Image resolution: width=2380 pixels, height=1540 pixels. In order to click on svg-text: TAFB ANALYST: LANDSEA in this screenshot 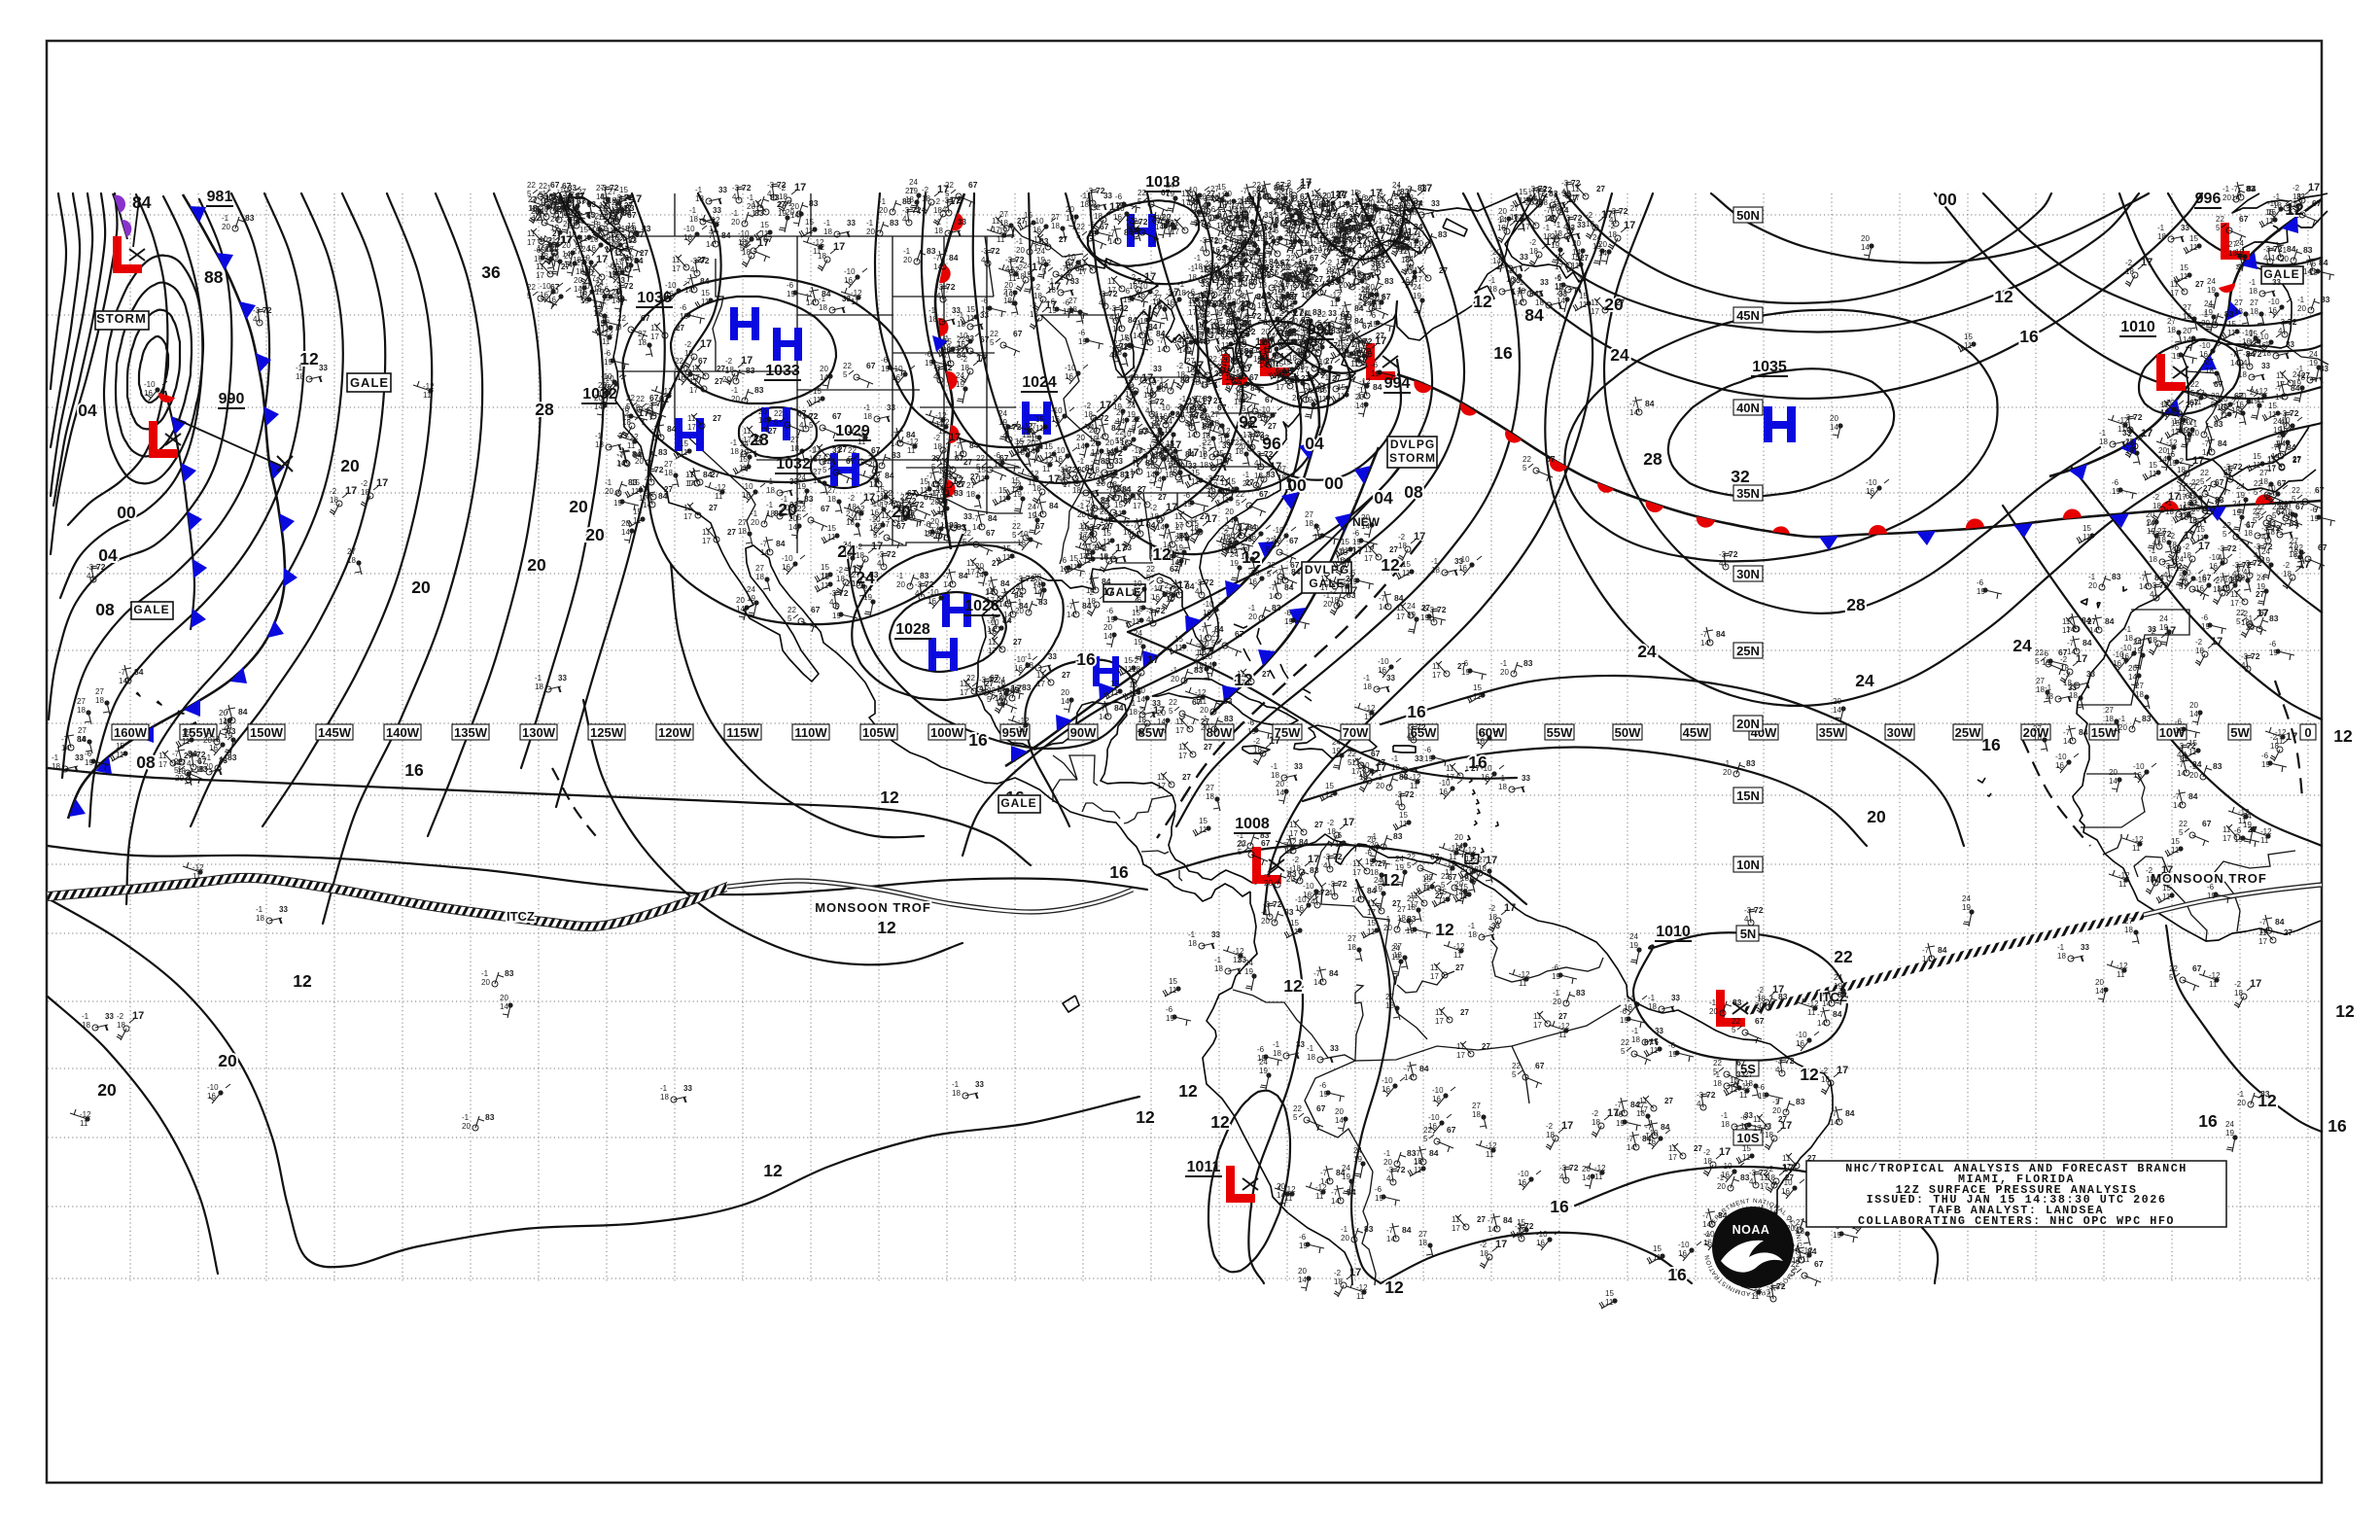, I will do `click(2016, 1210)`.